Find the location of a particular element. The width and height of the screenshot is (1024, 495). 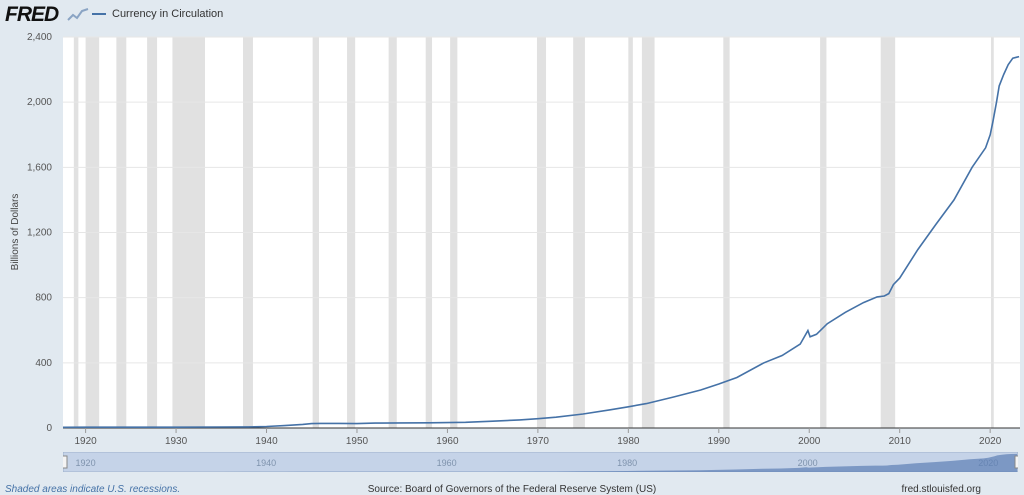

x-tick-label: 1960 is located at coordinates (447, 441).